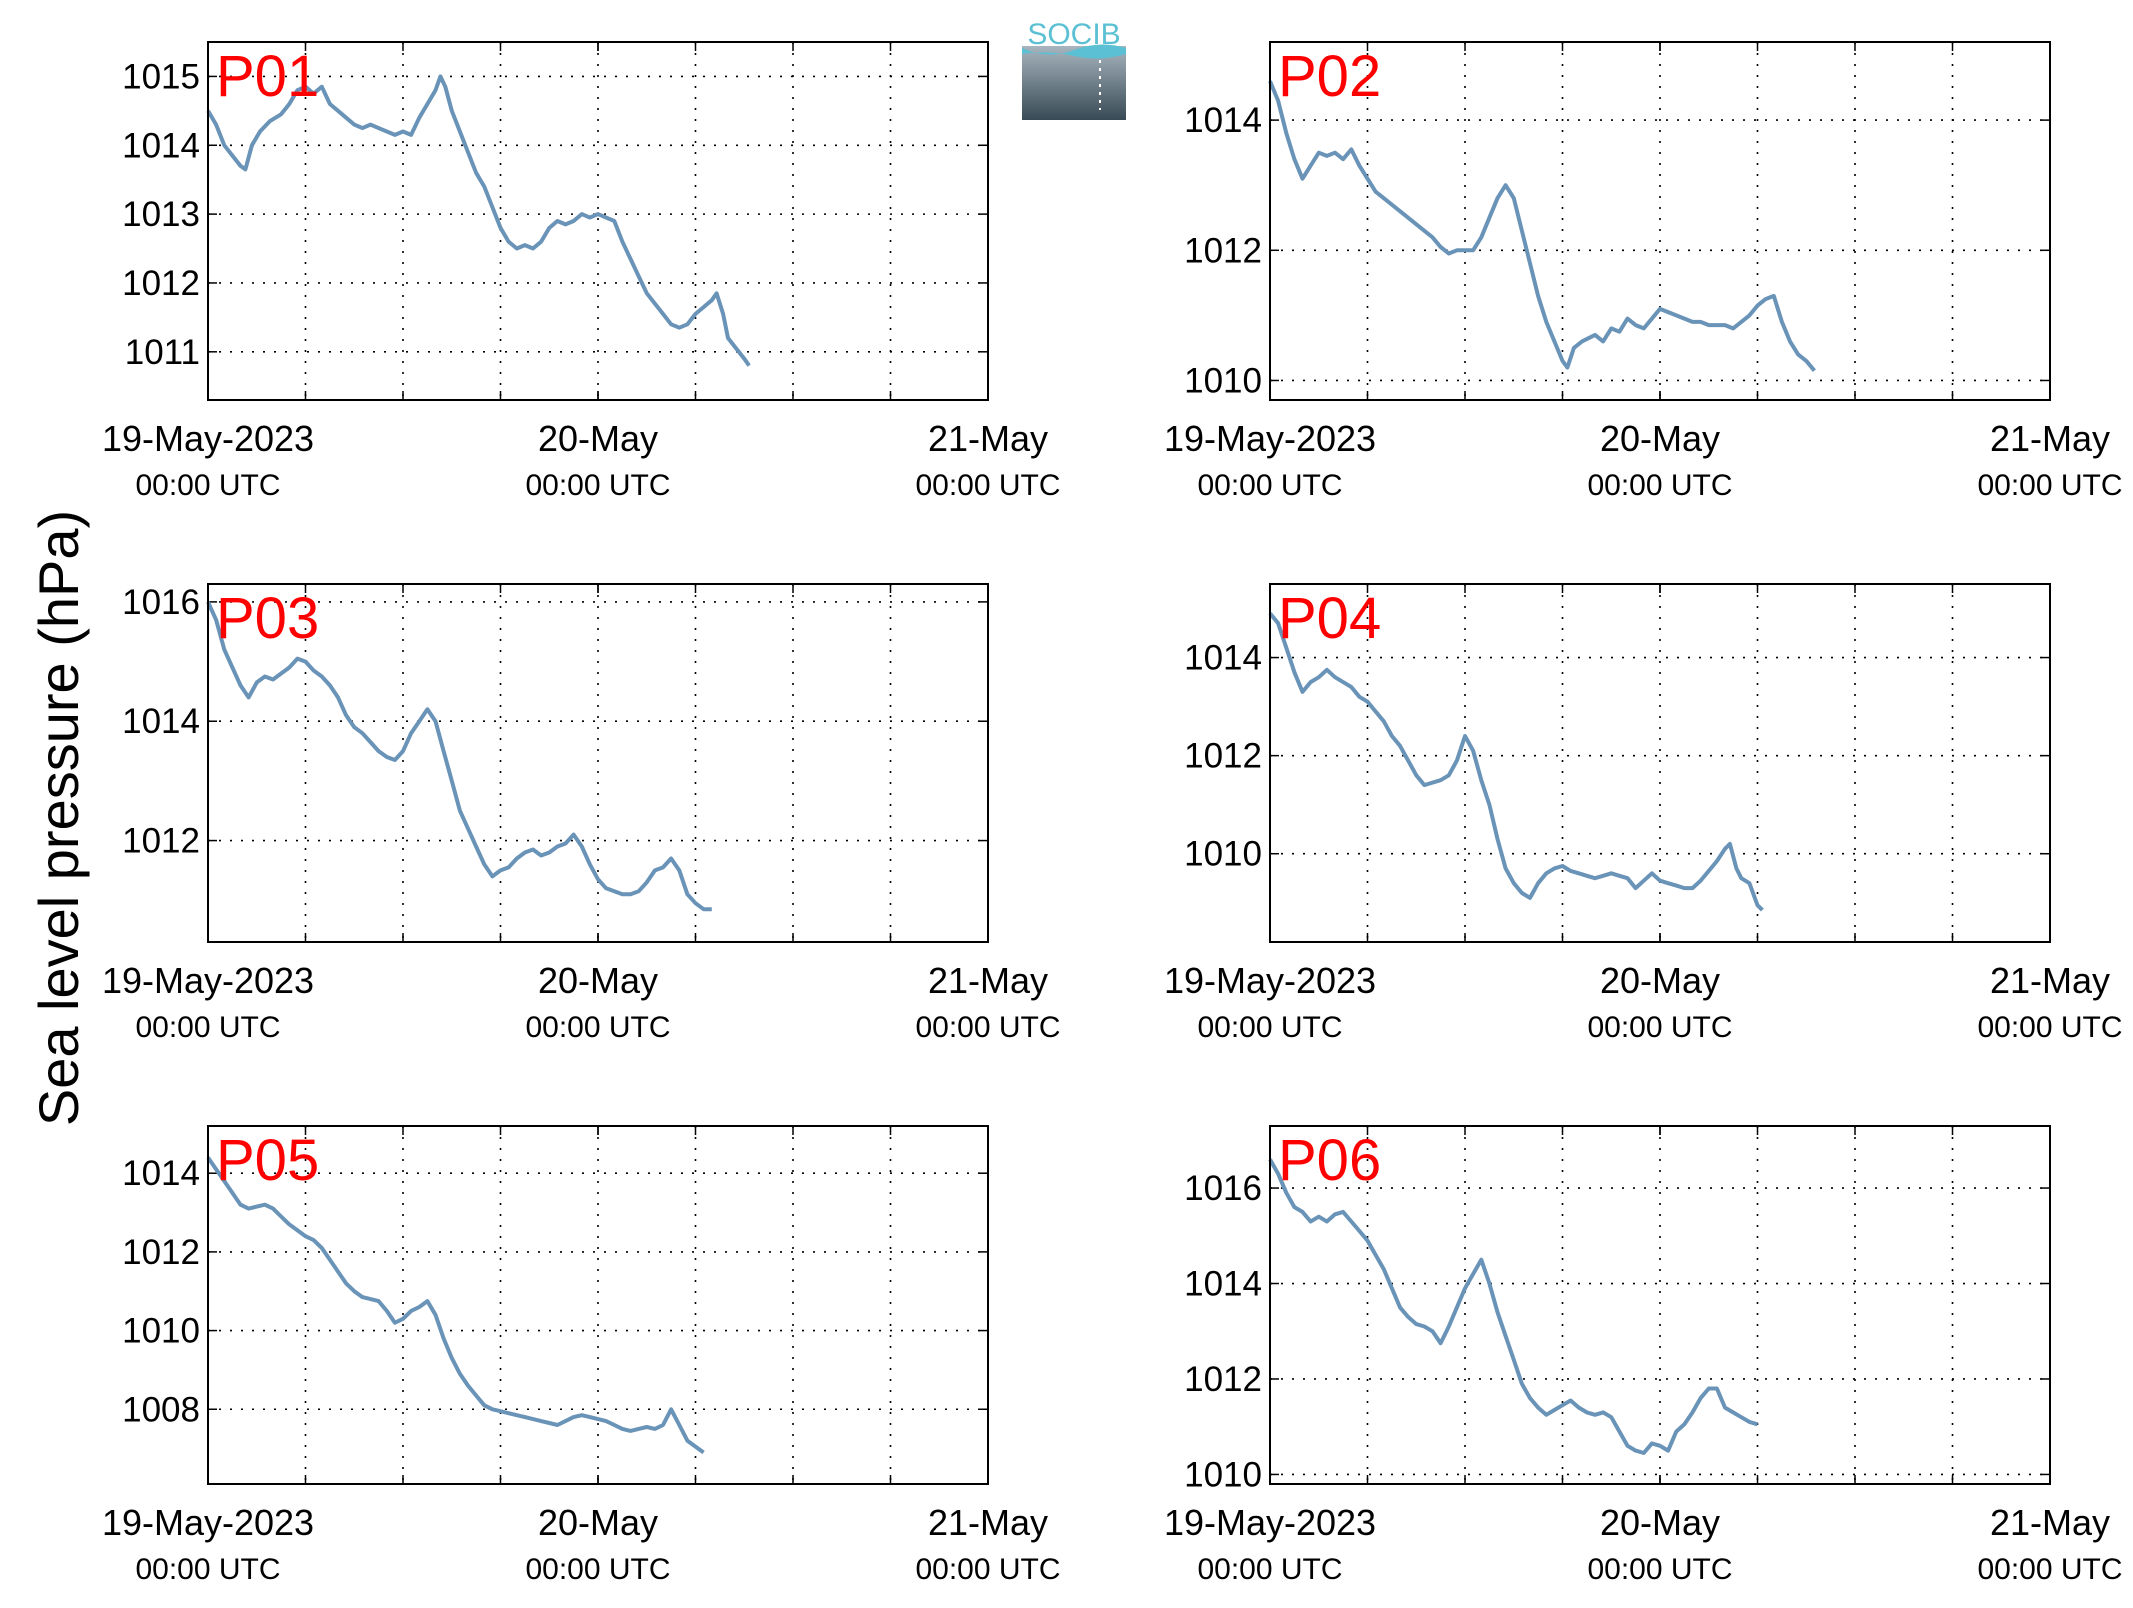  Describe the element at coordinates (267, 618) in the screenshot. I see `station-label: P03` at that location.